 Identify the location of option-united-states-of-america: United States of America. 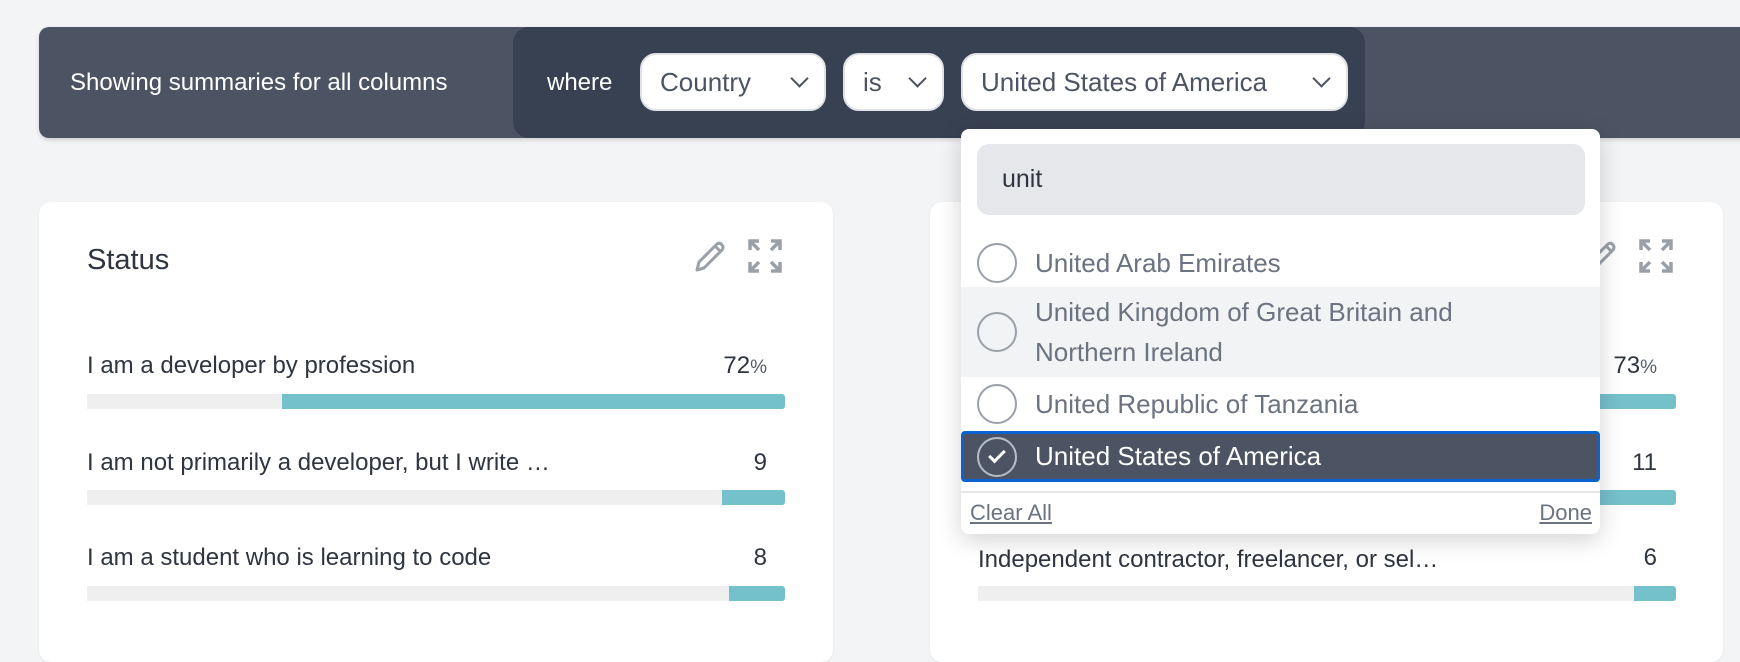
(1280, 456).